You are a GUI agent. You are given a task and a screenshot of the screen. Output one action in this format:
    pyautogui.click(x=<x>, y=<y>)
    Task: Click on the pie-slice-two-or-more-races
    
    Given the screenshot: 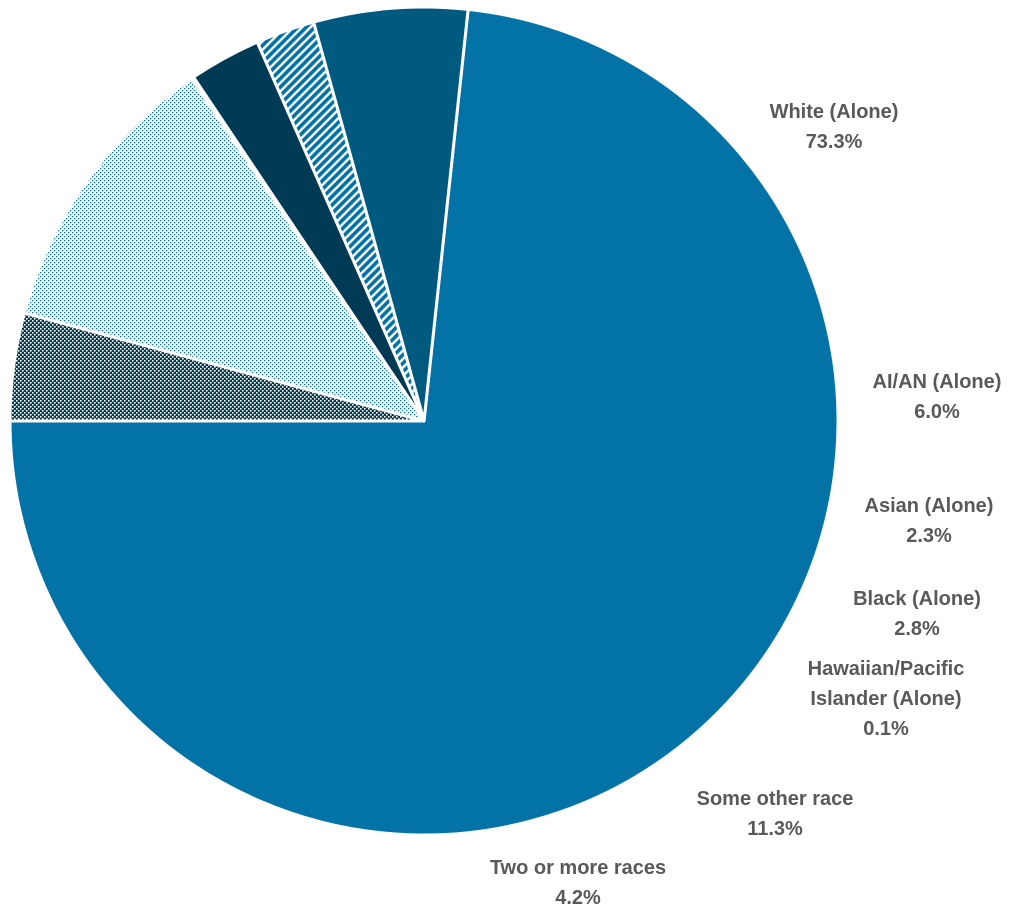 What is the action you would take?
    pyautogui.click(x=217, y=367)
    